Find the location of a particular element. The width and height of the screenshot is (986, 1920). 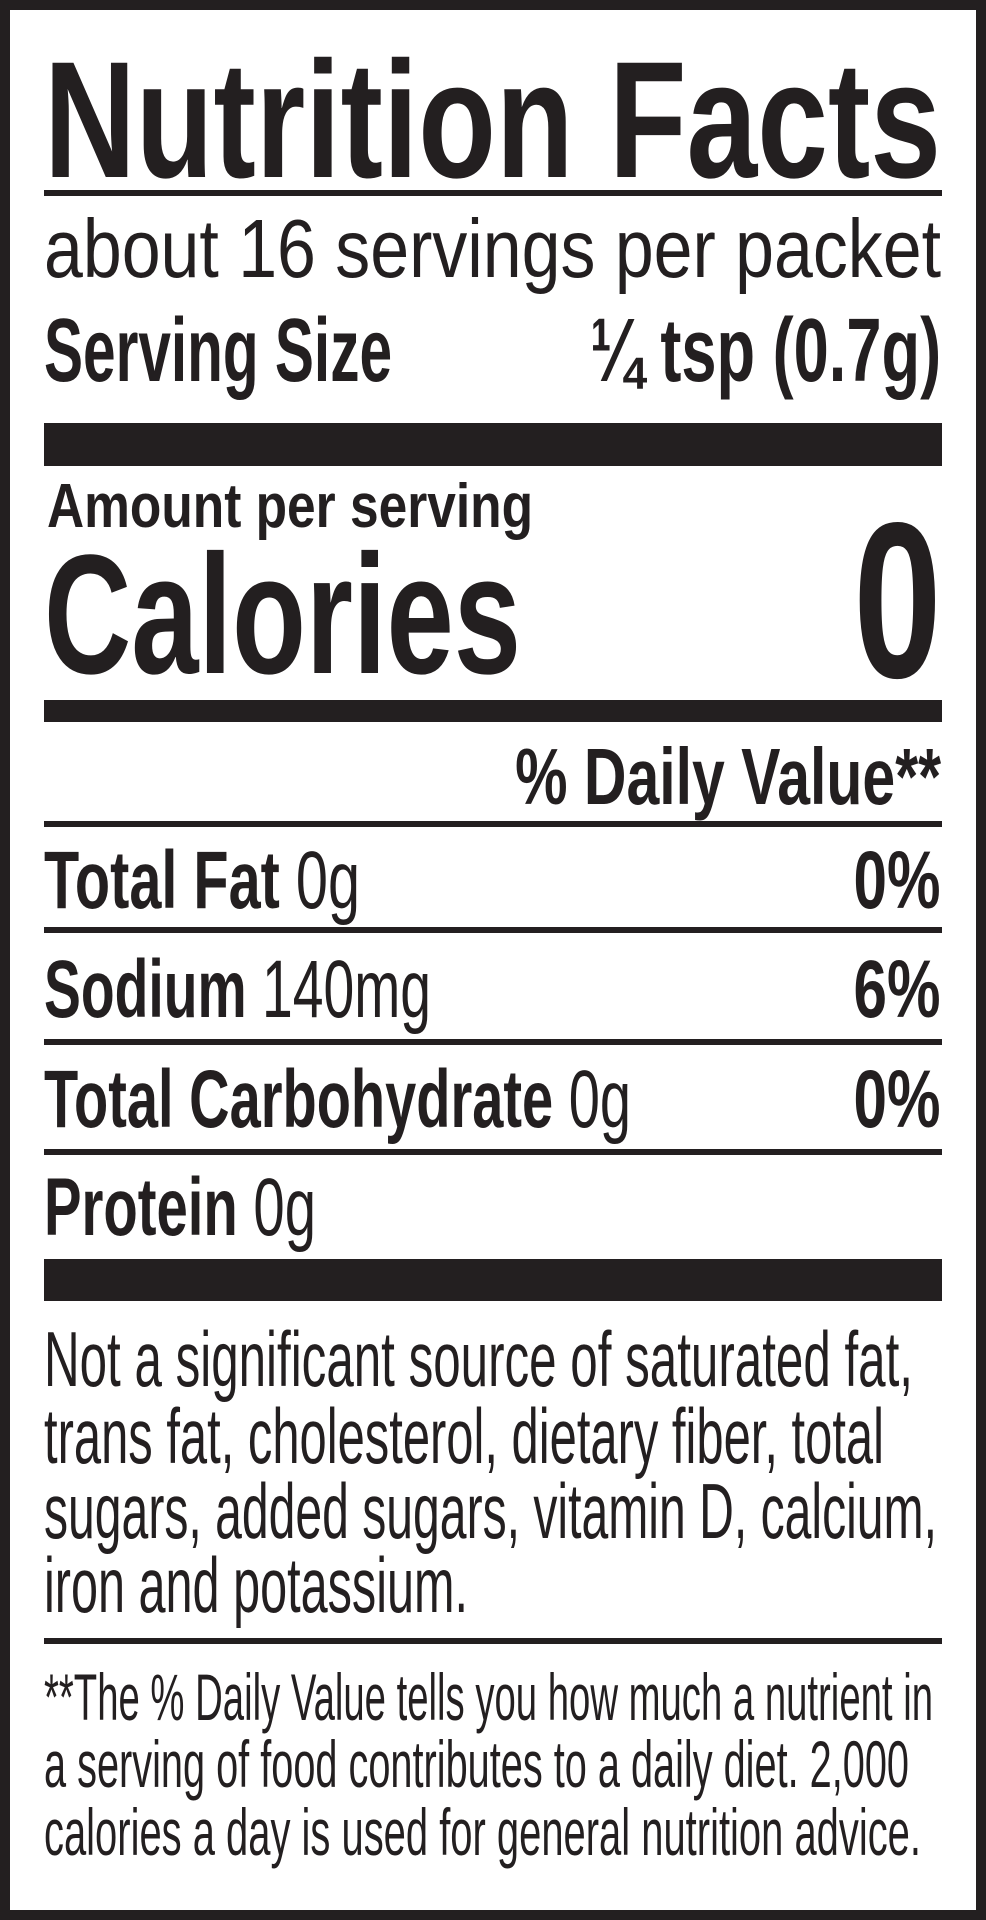

servings-text: about 16 servings per packet is located at coordinates (492, 248).